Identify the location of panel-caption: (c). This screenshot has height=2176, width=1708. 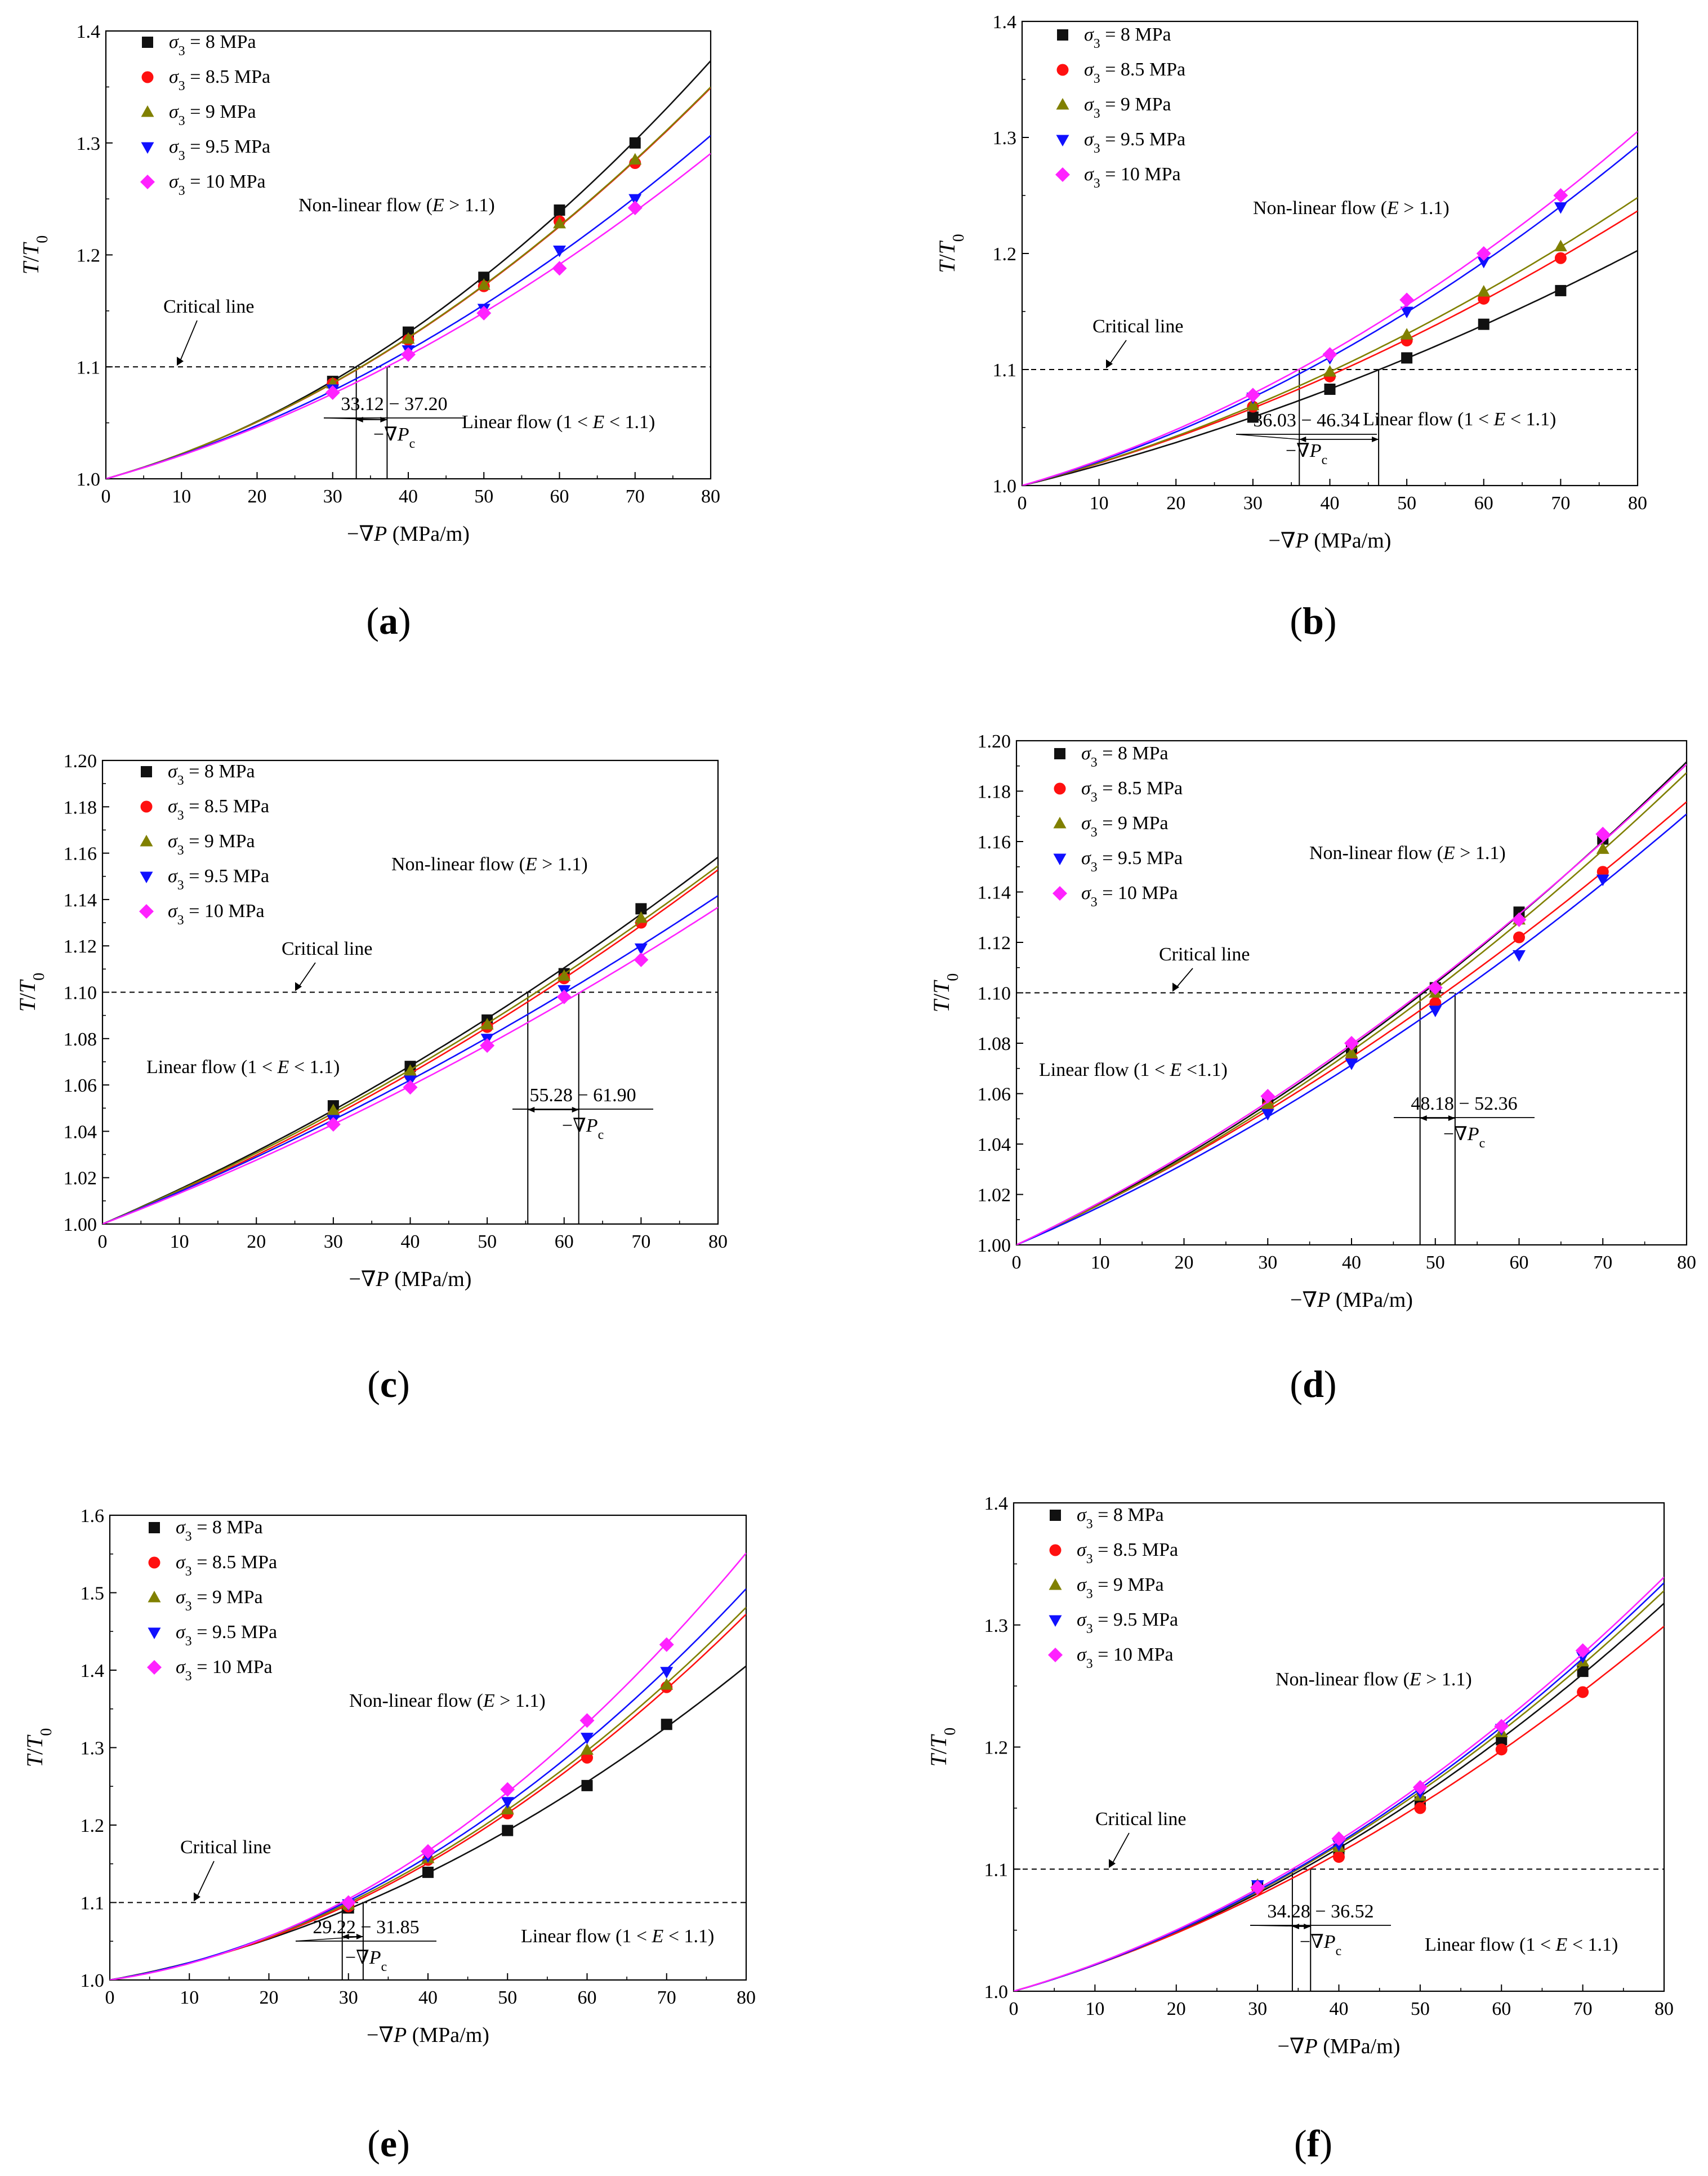
(388, 1384).